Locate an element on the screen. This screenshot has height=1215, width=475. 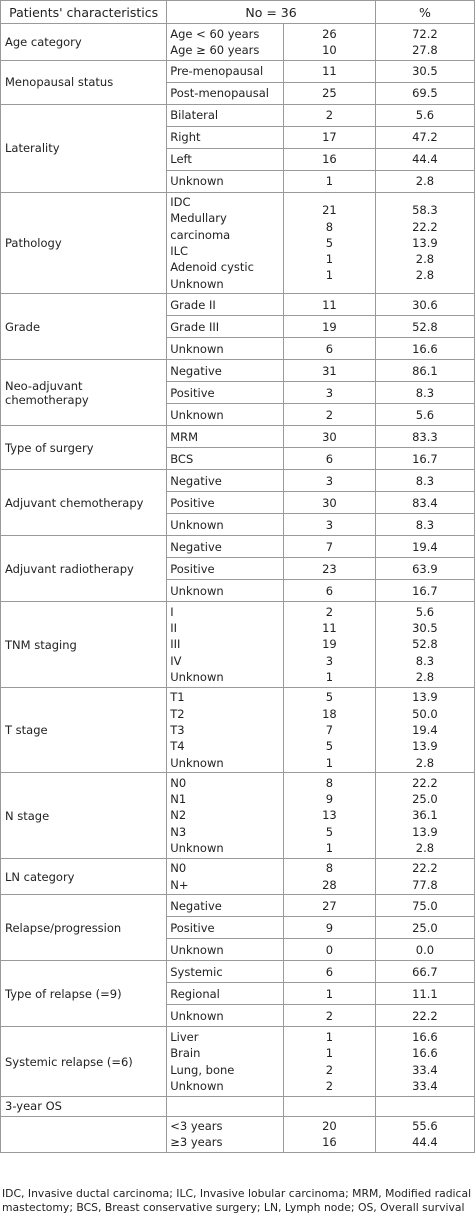
subcategory-cell-line: Liver is located at coordinates (184, 1036).